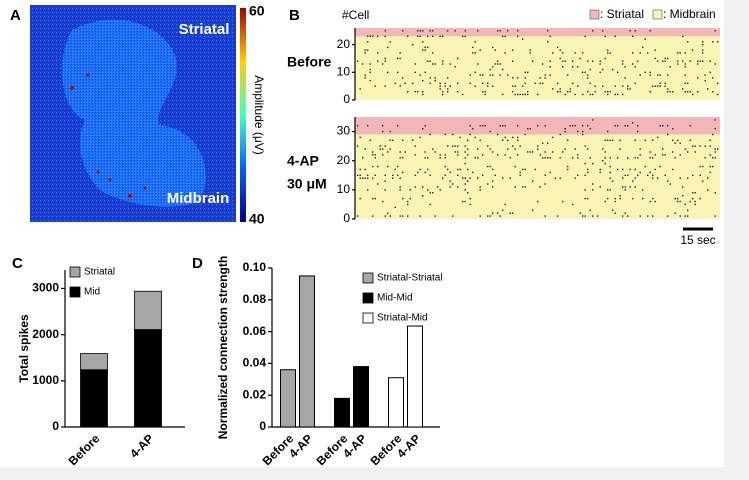 The width and height of the screenshot is (749, 480). Describe the element at coordinates (396, 402) in the screenshot. I see `bar` at that location.